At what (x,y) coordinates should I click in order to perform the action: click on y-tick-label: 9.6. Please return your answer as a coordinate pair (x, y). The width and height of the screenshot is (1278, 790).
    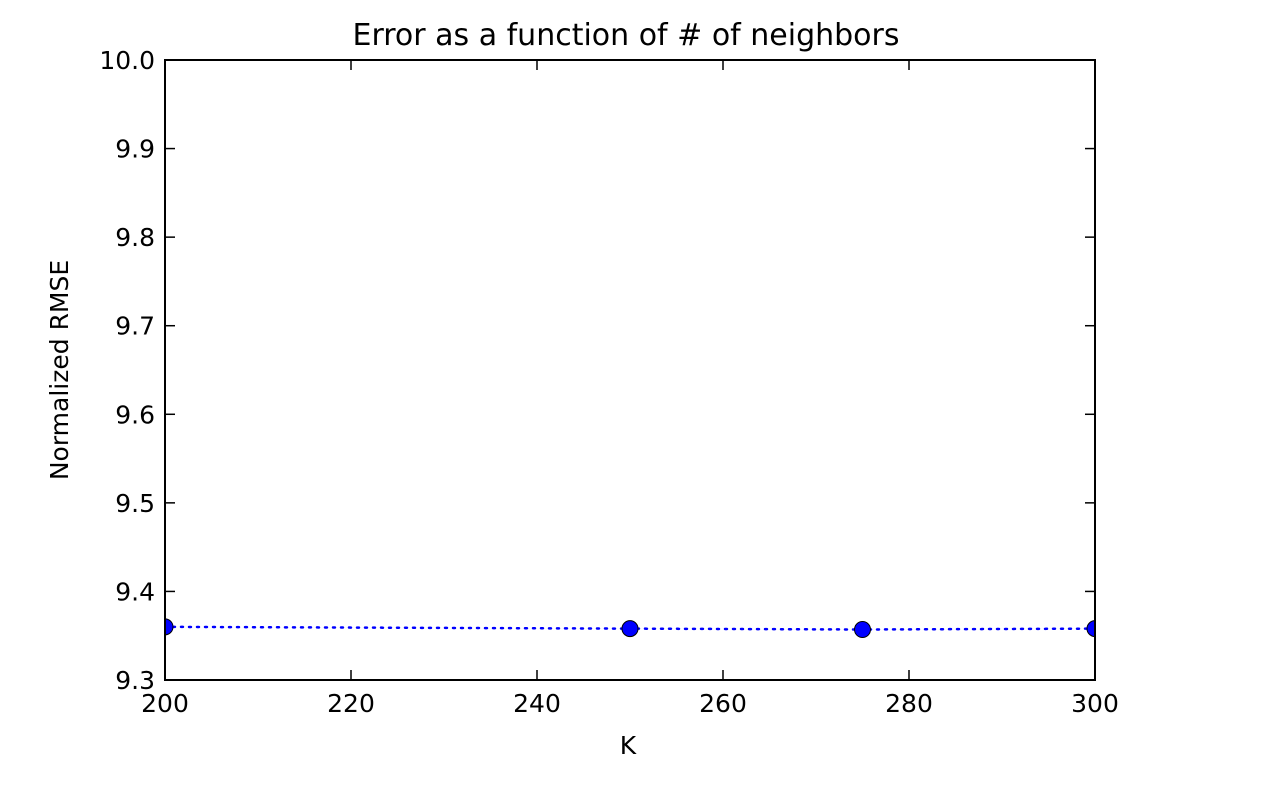
    Looking at the image, I should click on (135, 414).